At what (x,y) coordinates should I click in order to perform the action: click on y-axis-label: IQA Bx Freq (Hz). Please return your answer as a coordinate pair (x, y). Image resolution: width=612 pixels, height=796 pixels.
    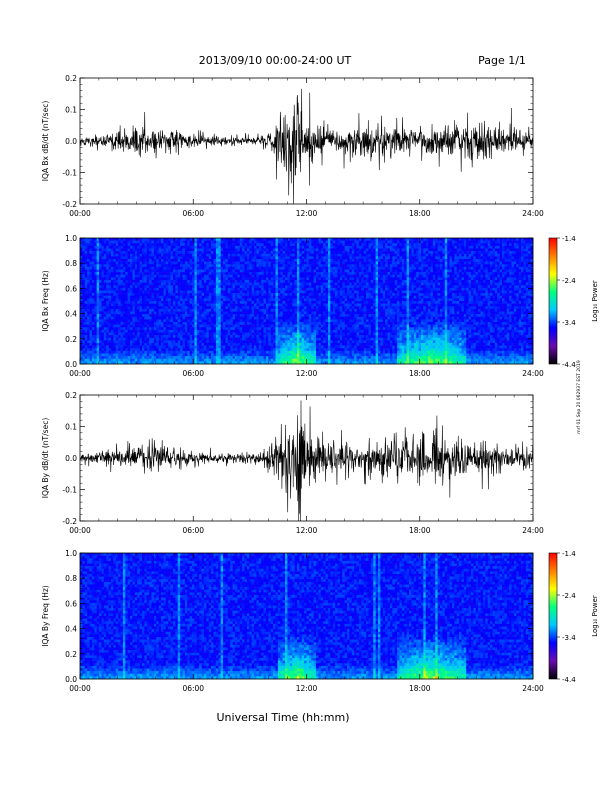
    Looking at the image, I should click on (45, 301).